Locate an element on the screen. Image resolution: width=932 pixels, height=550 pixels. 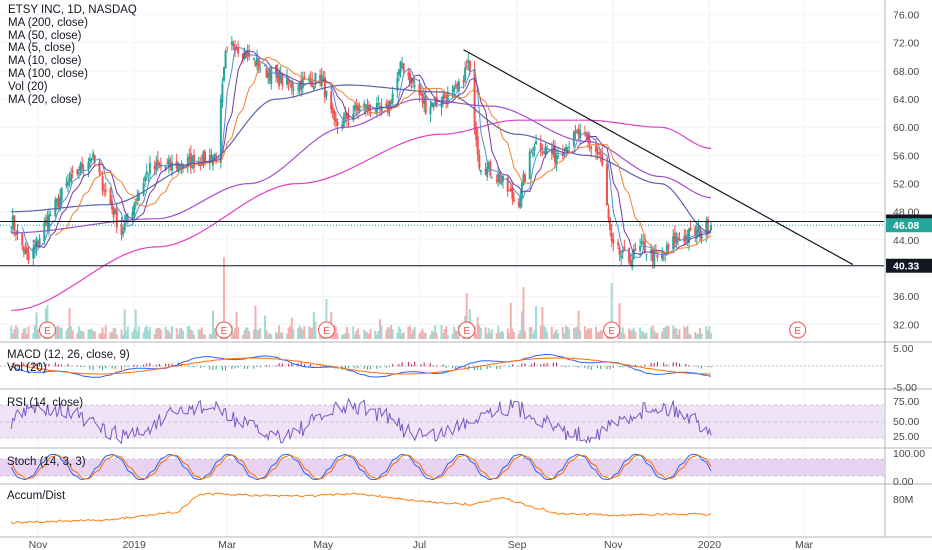
stoch-pane-label: Stoch (14, 3, 3) is located at coordinates (46, 462).